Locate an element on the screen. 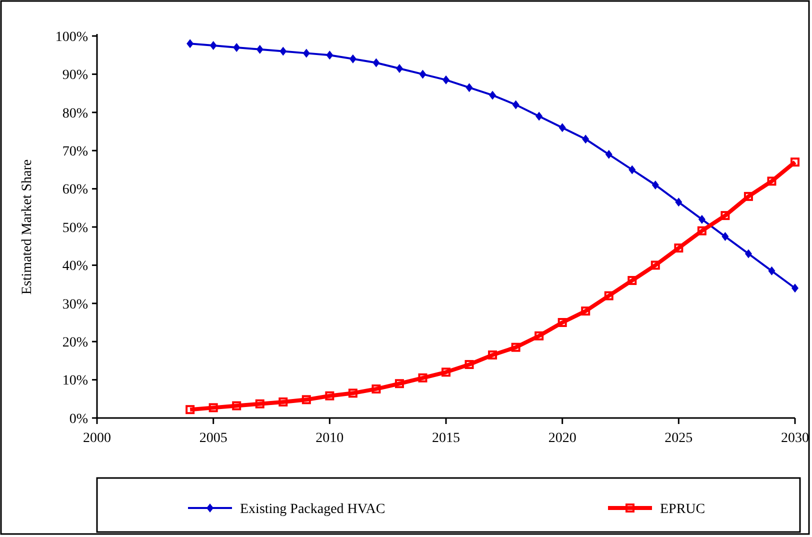  x-tick-label: 2020 is located at coordinates (562, 438).